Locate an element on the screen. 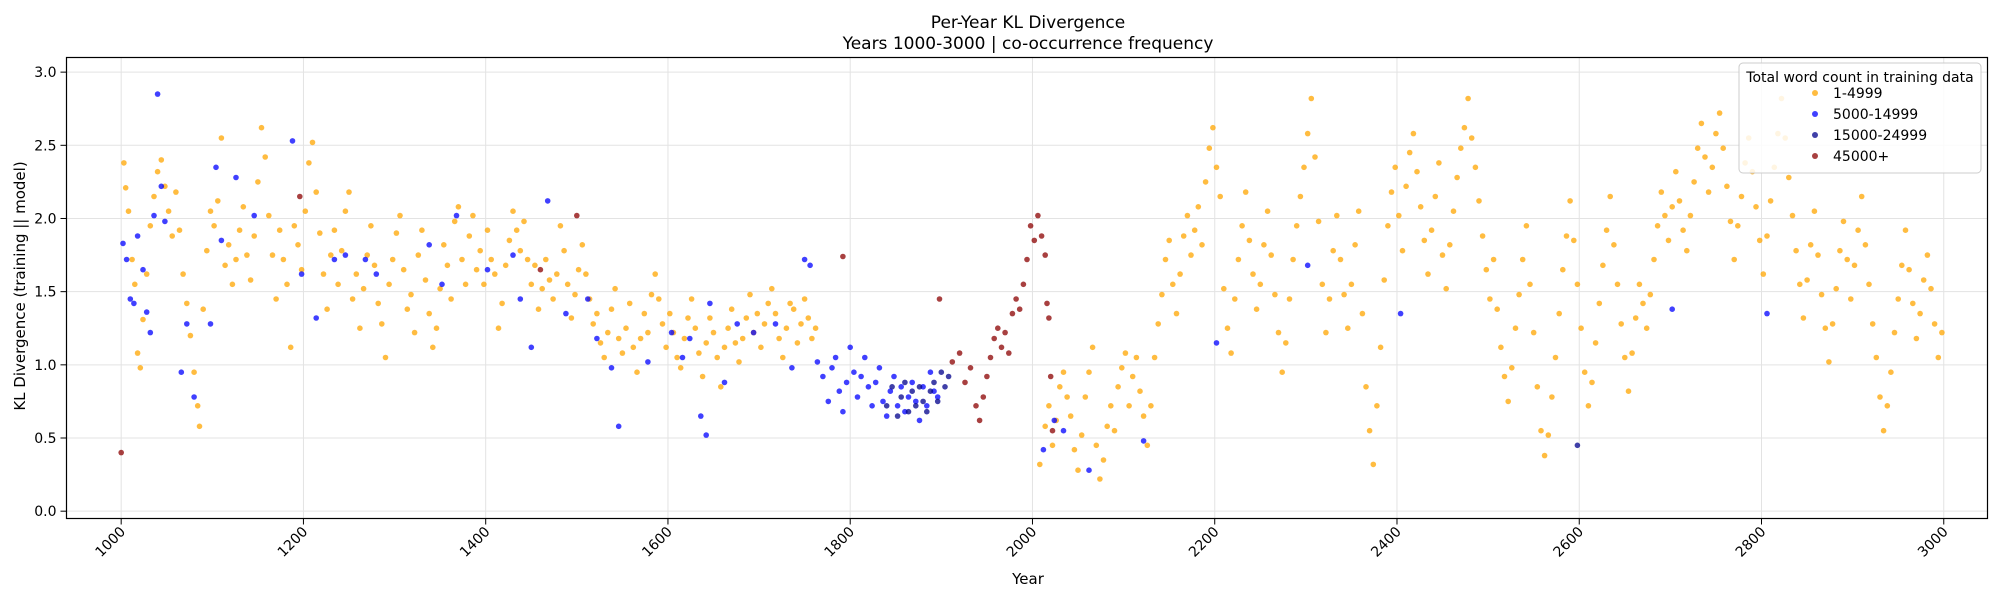 The width and height of the screenshot is (2000, 600). x-tick-label: 3000 is located at coordinates (1933, 542).